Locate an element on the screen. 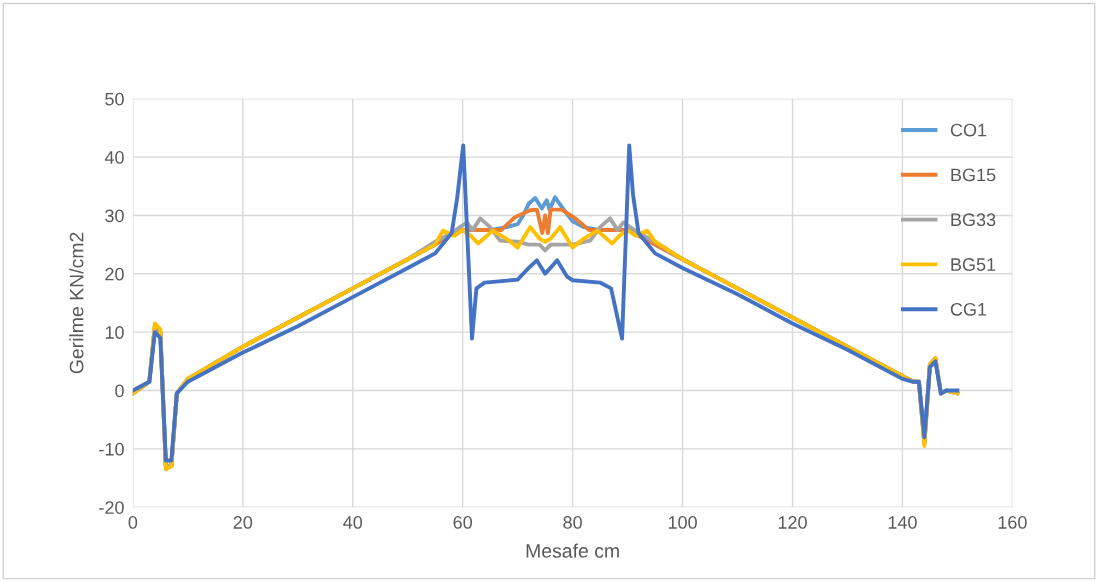 Image resolution: width=1098 pixels, height=581 pixels. y-tick-label: 40 is located at coordinates (114, 157).